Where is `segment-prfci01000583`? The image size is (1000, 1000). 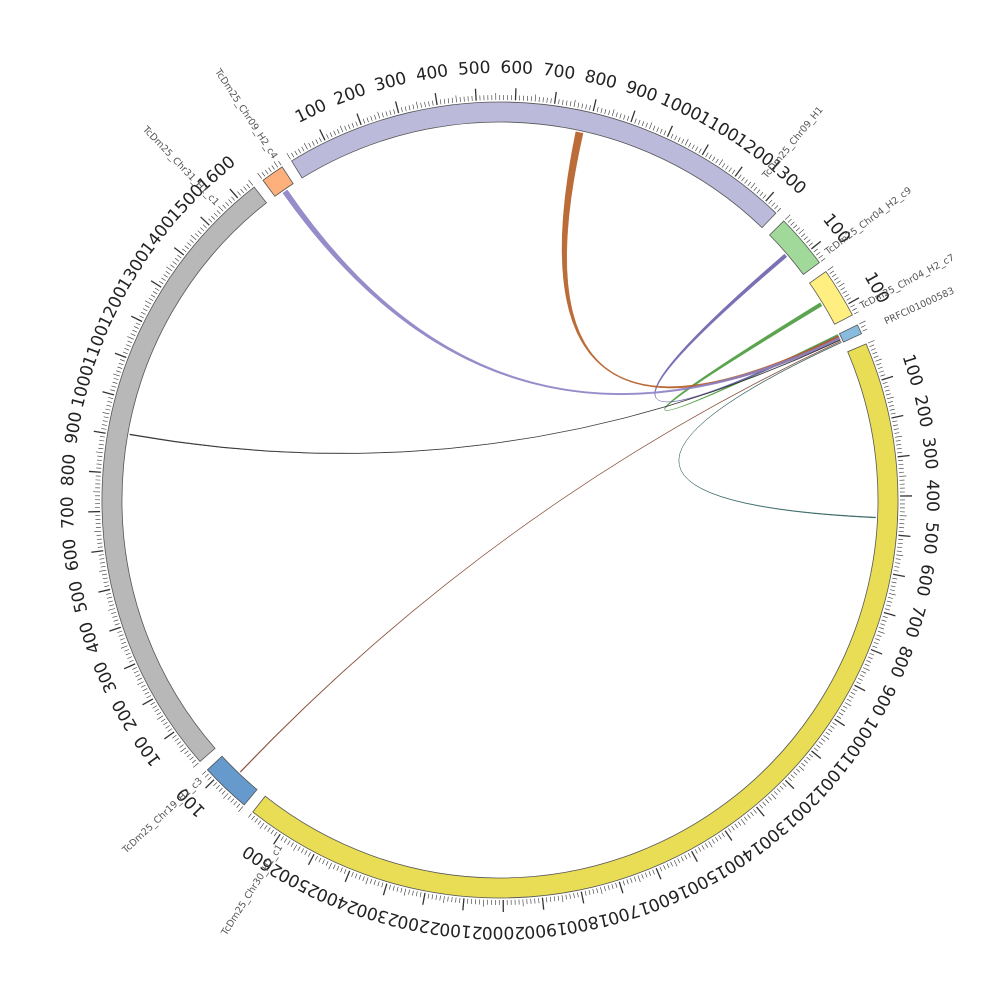
segment-prfci01000583 is located at coordinates (850, 333).